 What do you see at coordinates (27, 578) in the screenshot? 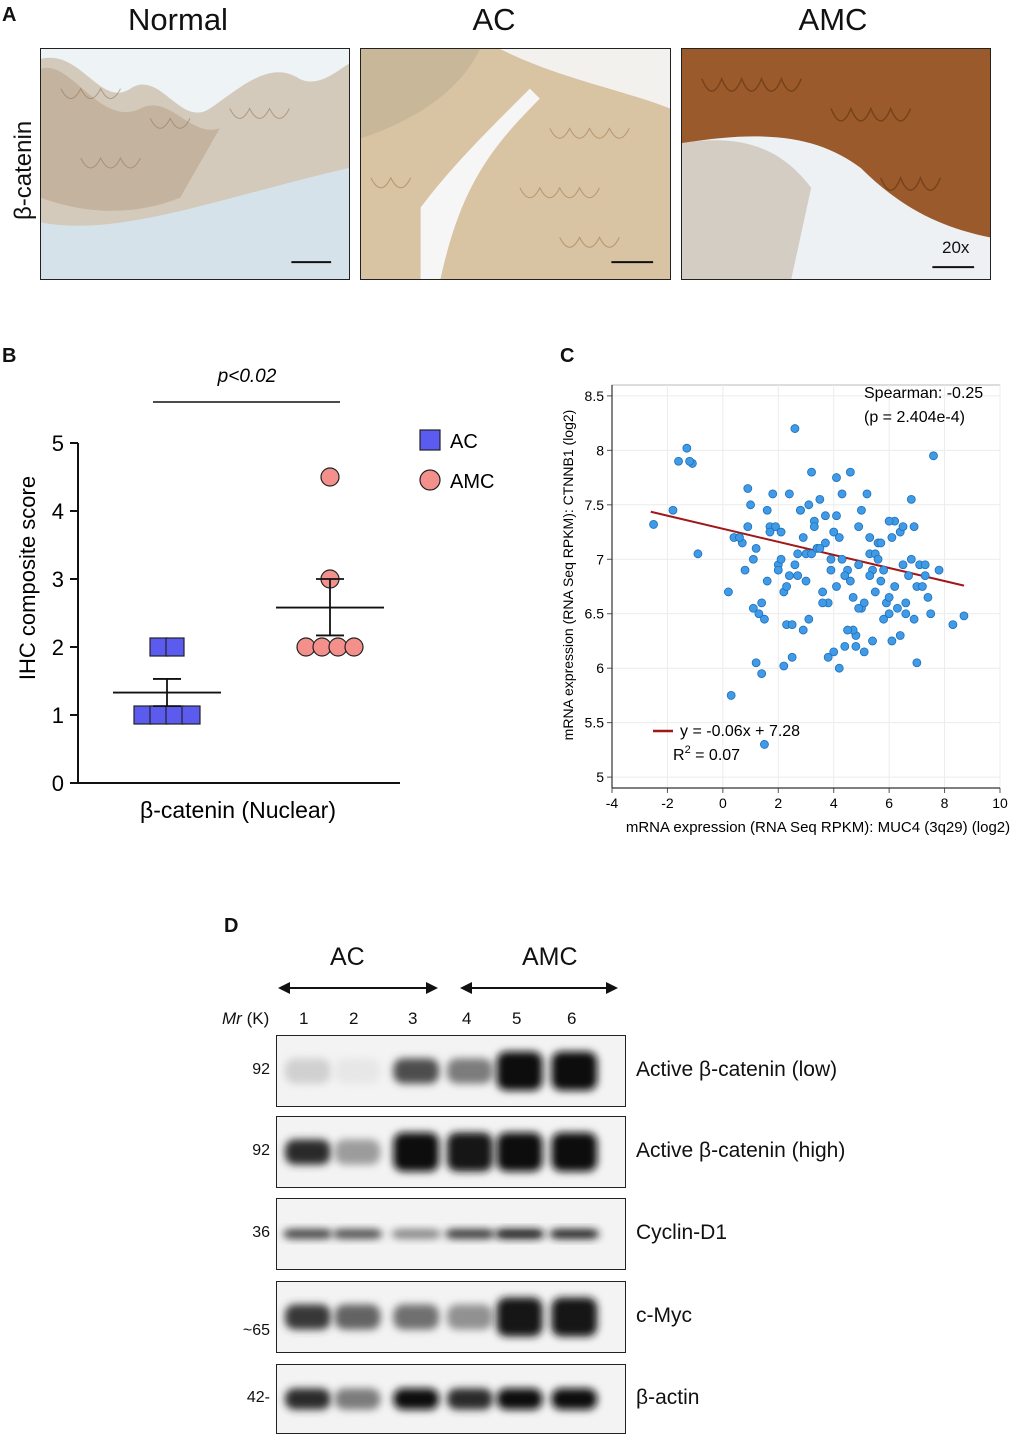
I see `y-axis-label: IHC composite score` at bounding box center [27, 578].